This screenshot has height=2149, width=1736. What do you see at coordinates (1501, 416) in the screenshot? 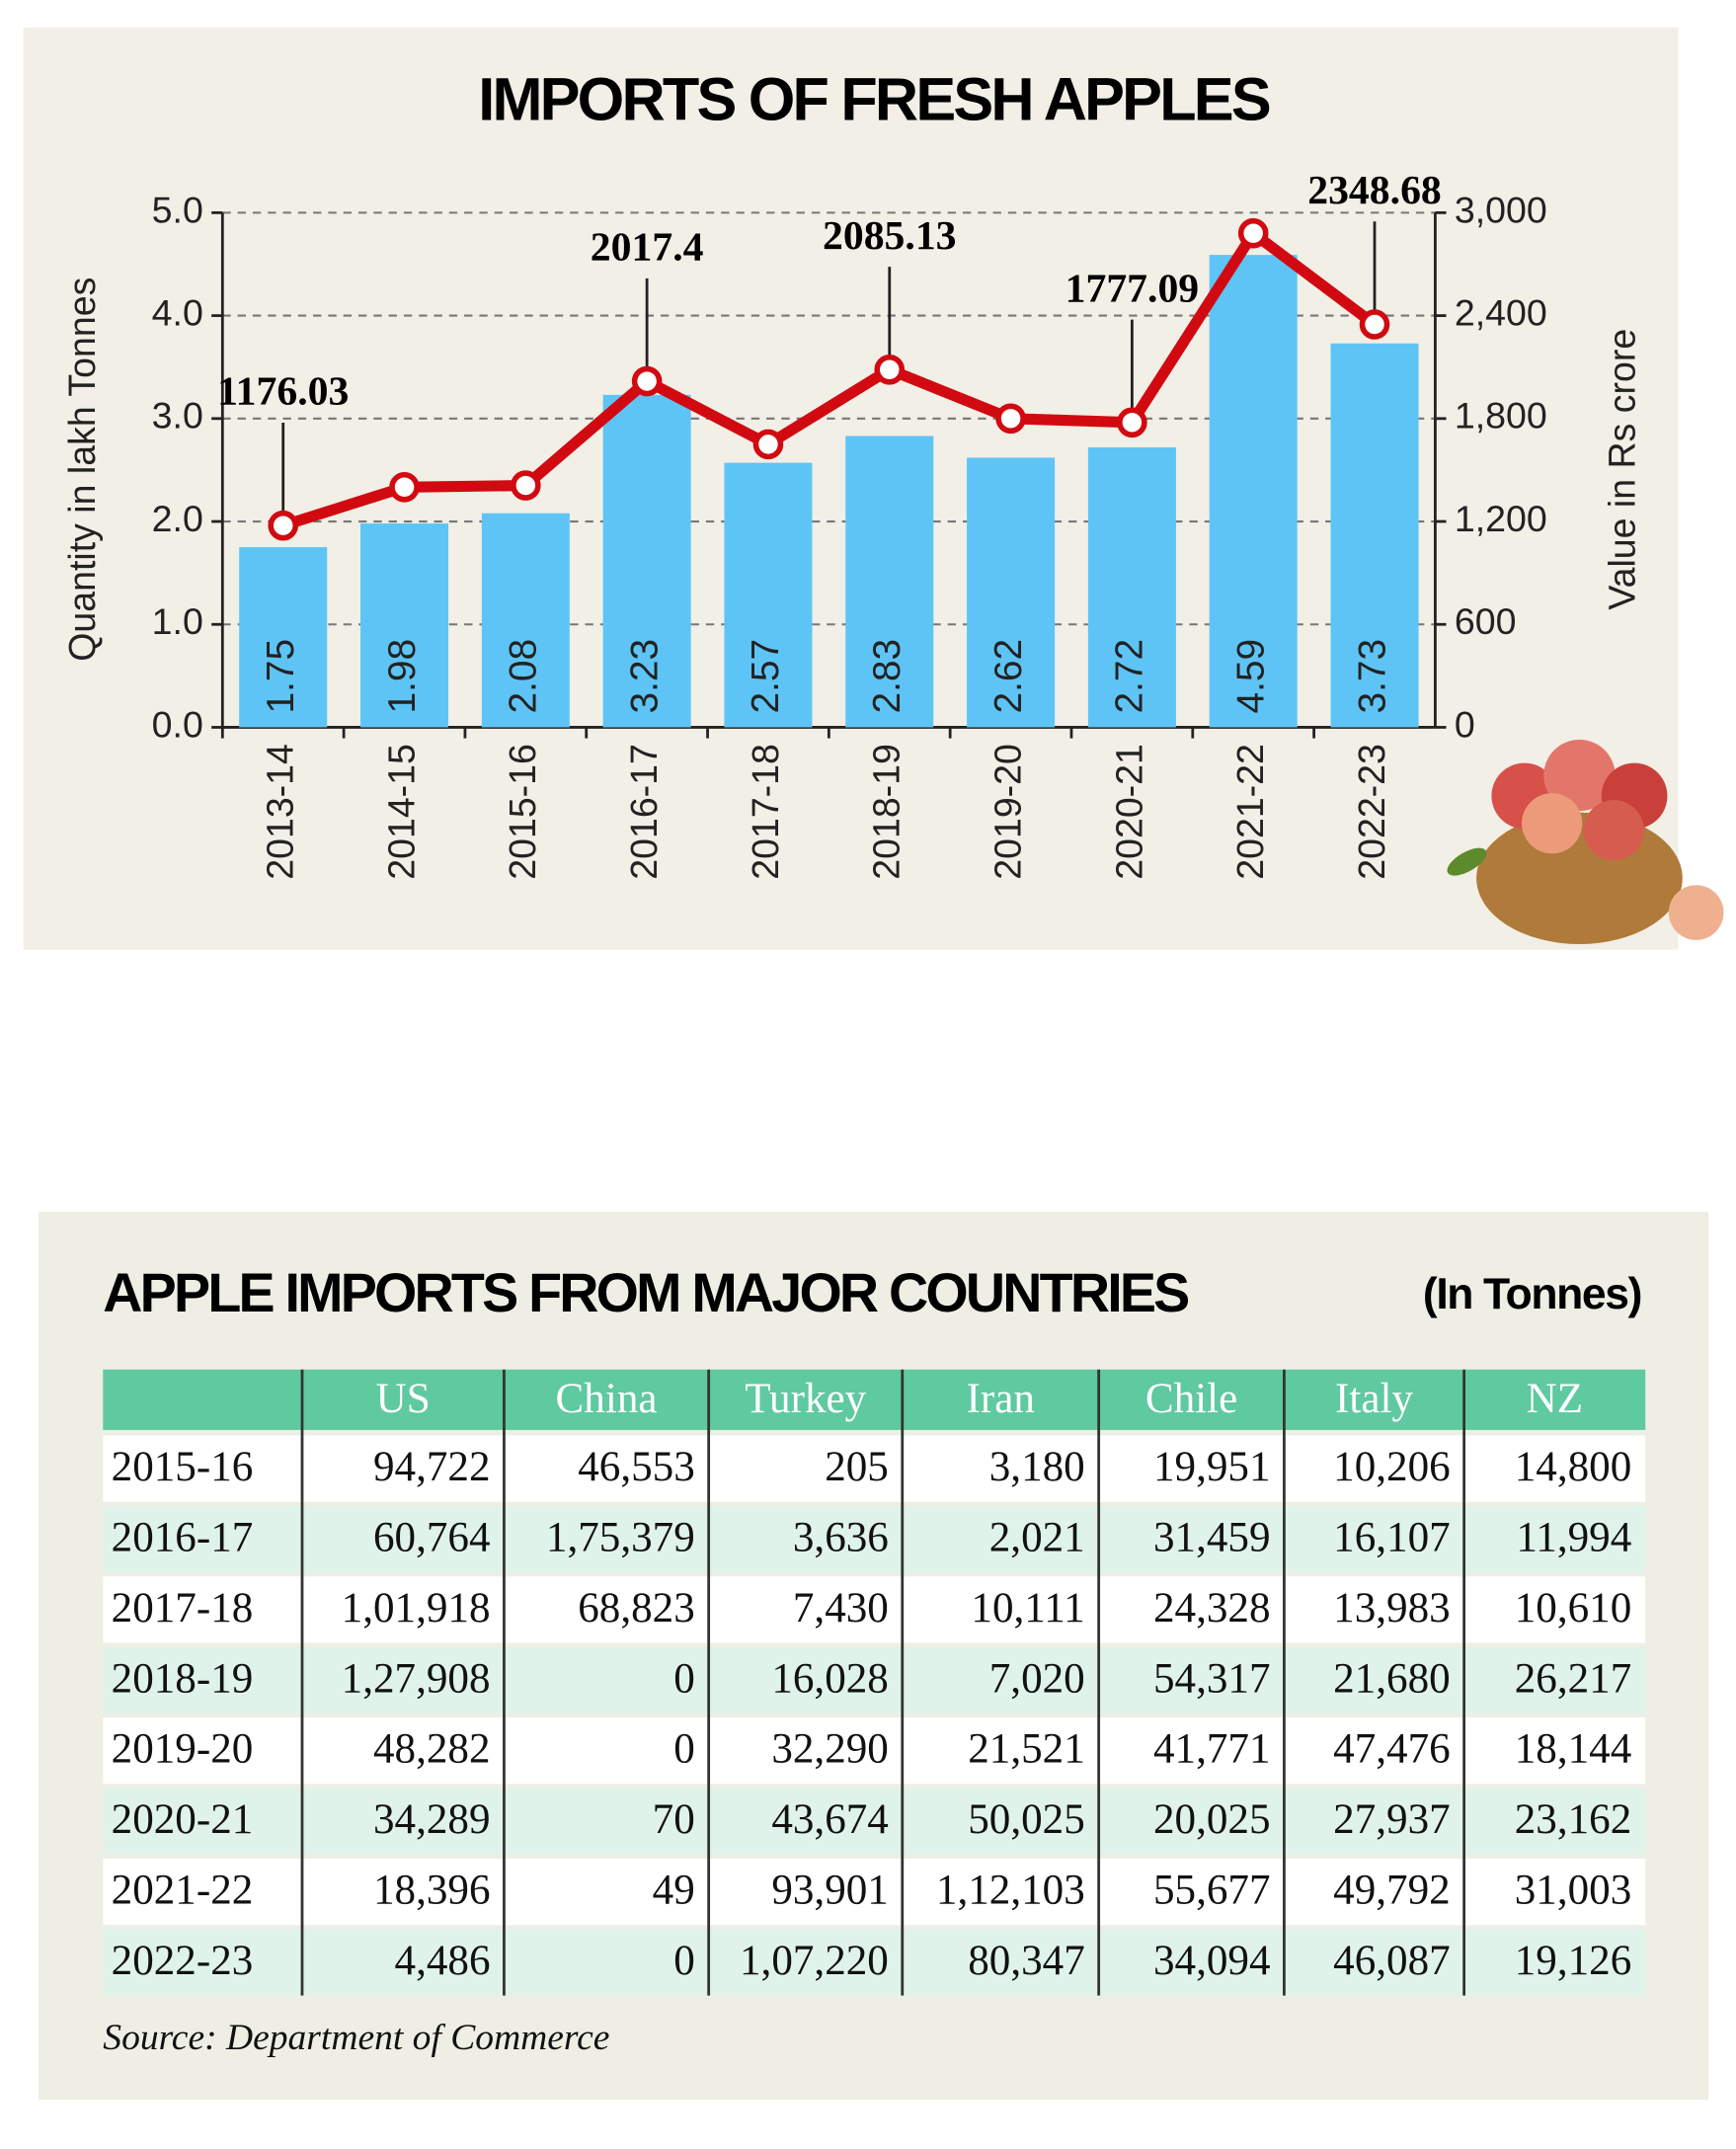
I see `y2-tick-label: 1,800` at bounding box center [1501, 416].